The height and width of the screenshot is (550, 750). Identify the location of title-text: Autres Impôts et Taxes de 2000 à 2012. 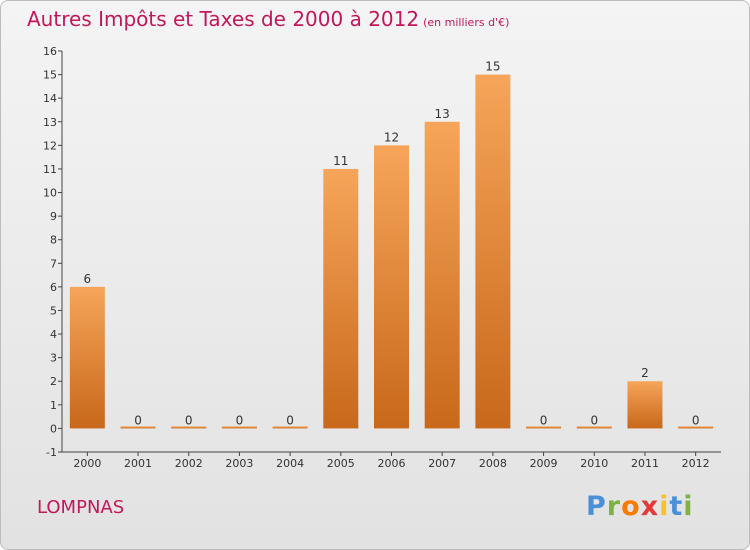
(223, 19).